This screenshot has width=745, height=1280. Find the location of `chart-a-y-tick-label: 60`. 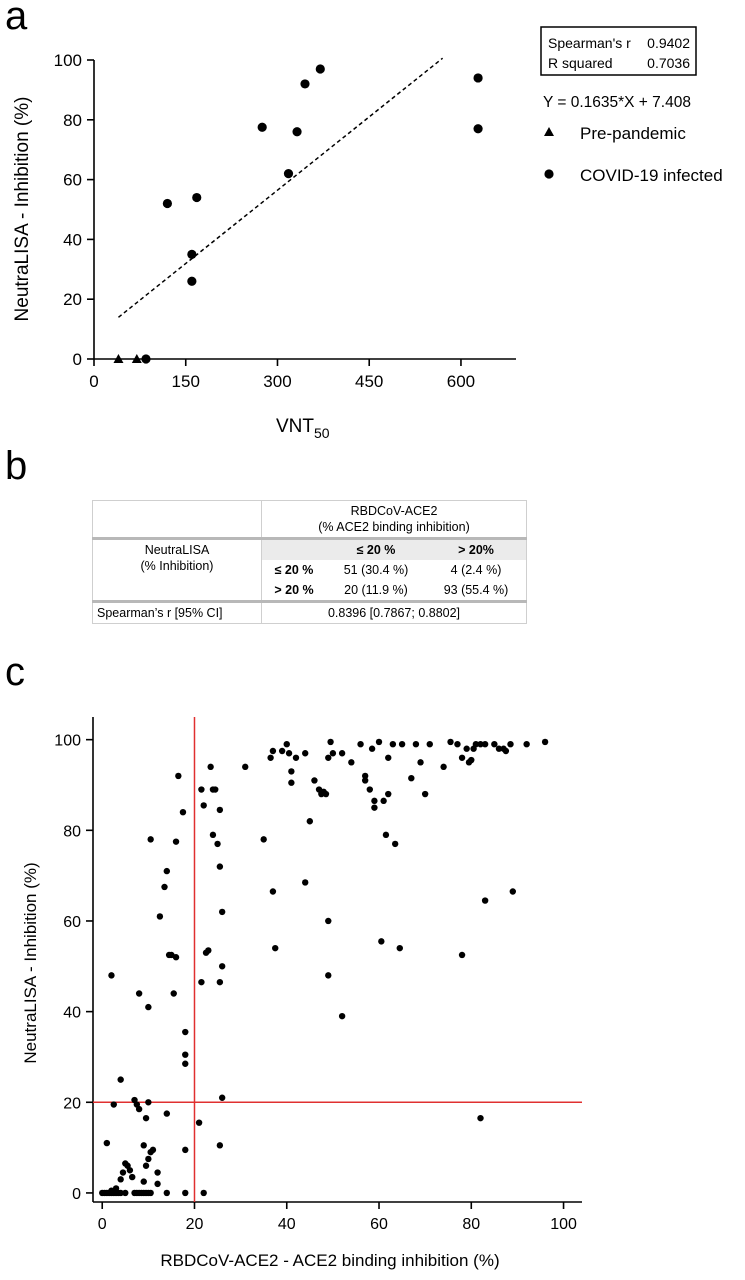

chart-a-y-tick-label: 60 is located at coordinates (72, 180).